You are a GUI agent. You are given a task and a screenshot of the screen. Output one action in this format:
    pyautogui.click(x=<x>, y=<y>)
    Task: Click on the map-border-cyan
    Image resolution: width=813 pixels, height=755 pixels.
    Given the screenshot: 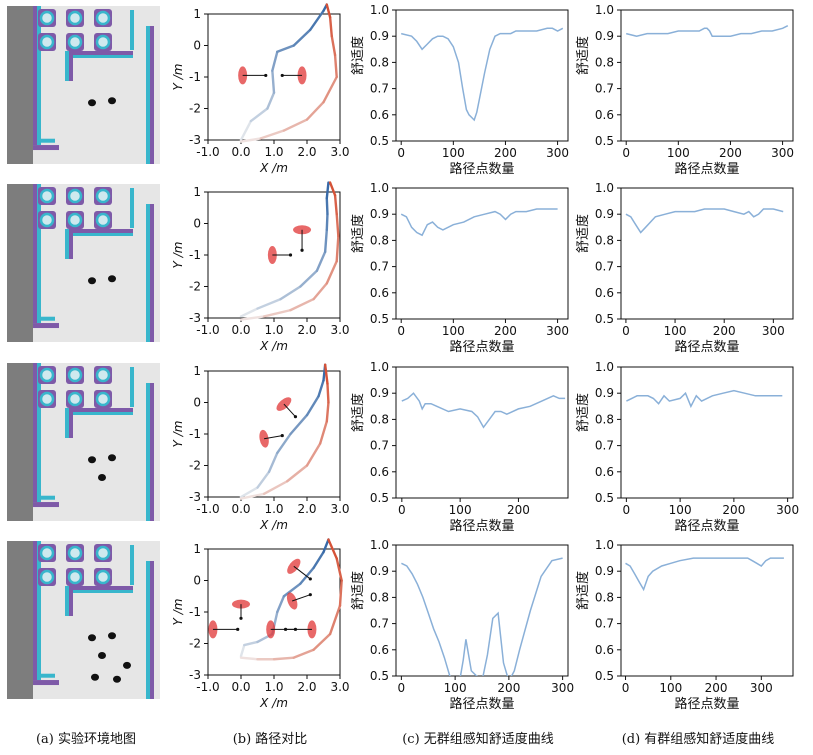 What is the action you would take?
    pyautogui.click(x=39, y=254)
    